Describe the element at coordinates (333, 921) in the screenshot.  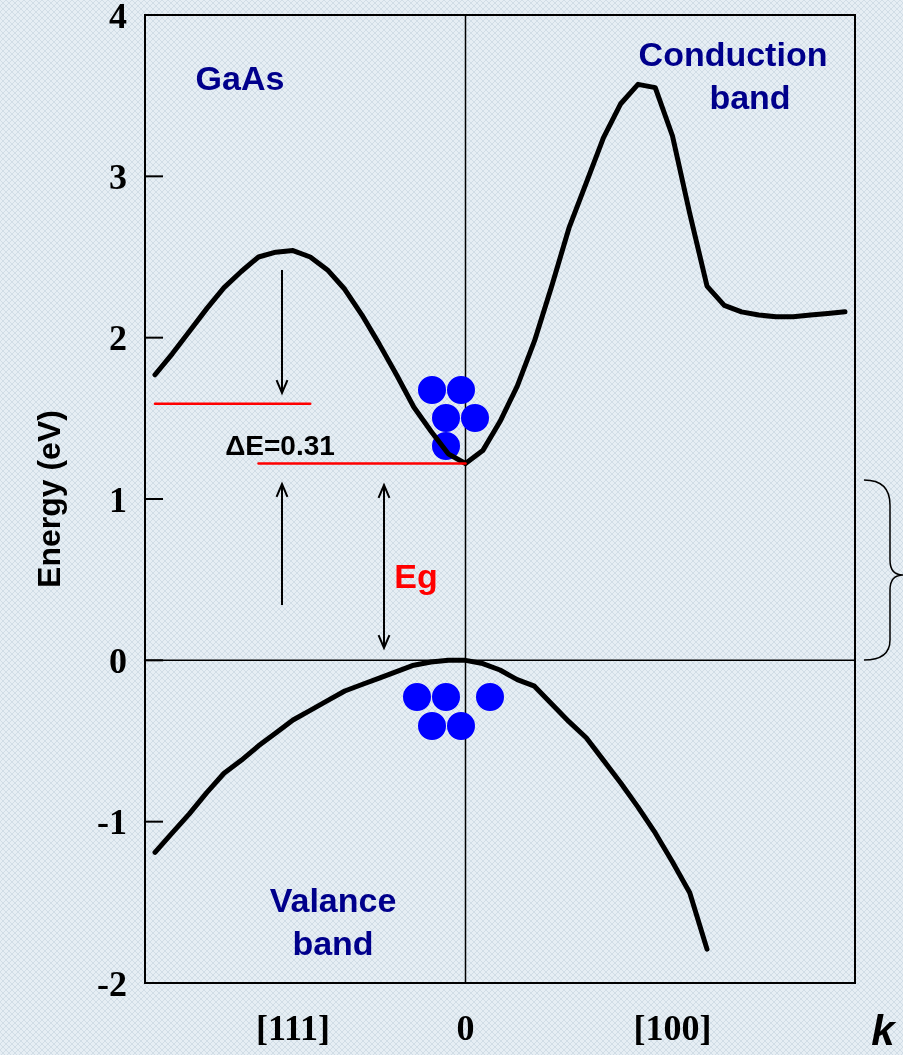
I see `annotation: Valance band` at that location.